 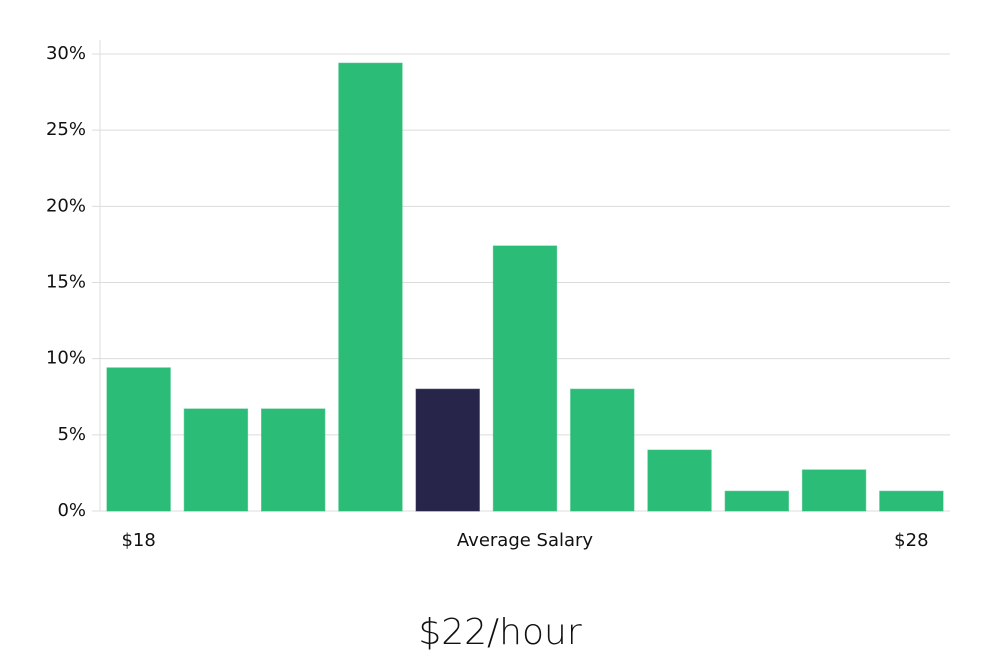 What do you see at coordinates (66, 358) in the screenshot?
I see `y-tick-label: 10%` at bounding box center [66, 358].